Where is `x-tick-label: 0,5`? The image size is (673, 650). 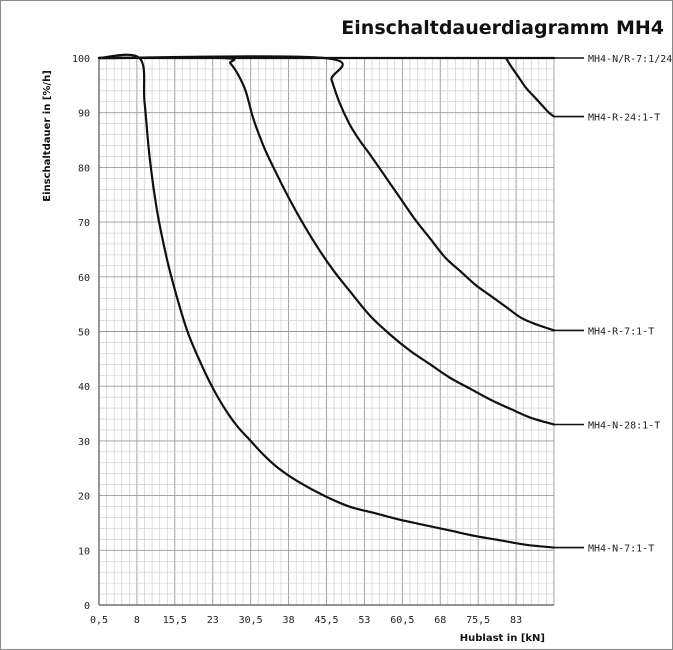 x-tick-label: 0,5 is located at coordinates (99, 620).